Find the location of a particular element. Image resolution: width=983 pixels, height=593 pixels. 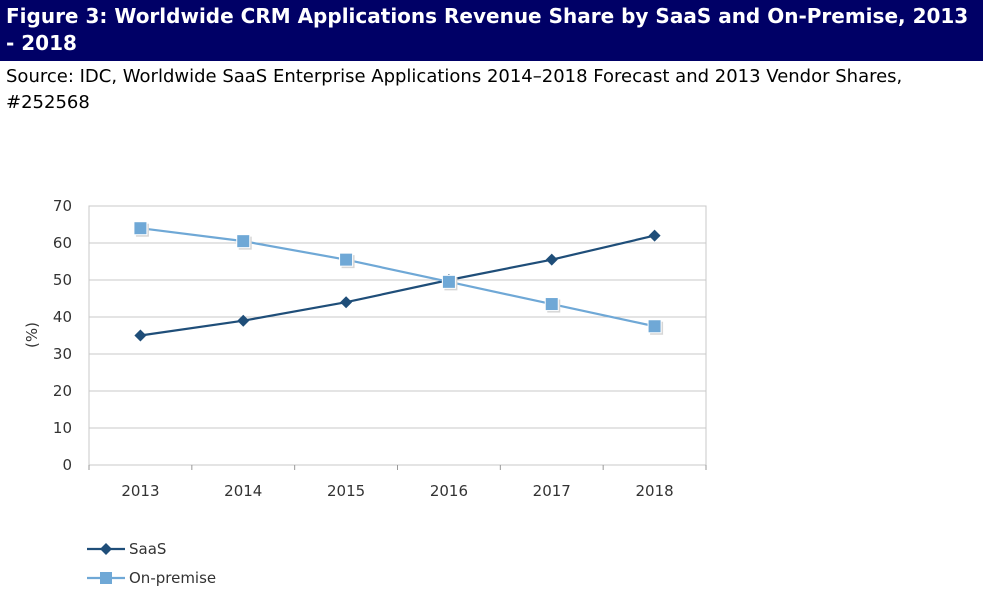

y-tick-label: 60 is located at coordinates (62, 243).